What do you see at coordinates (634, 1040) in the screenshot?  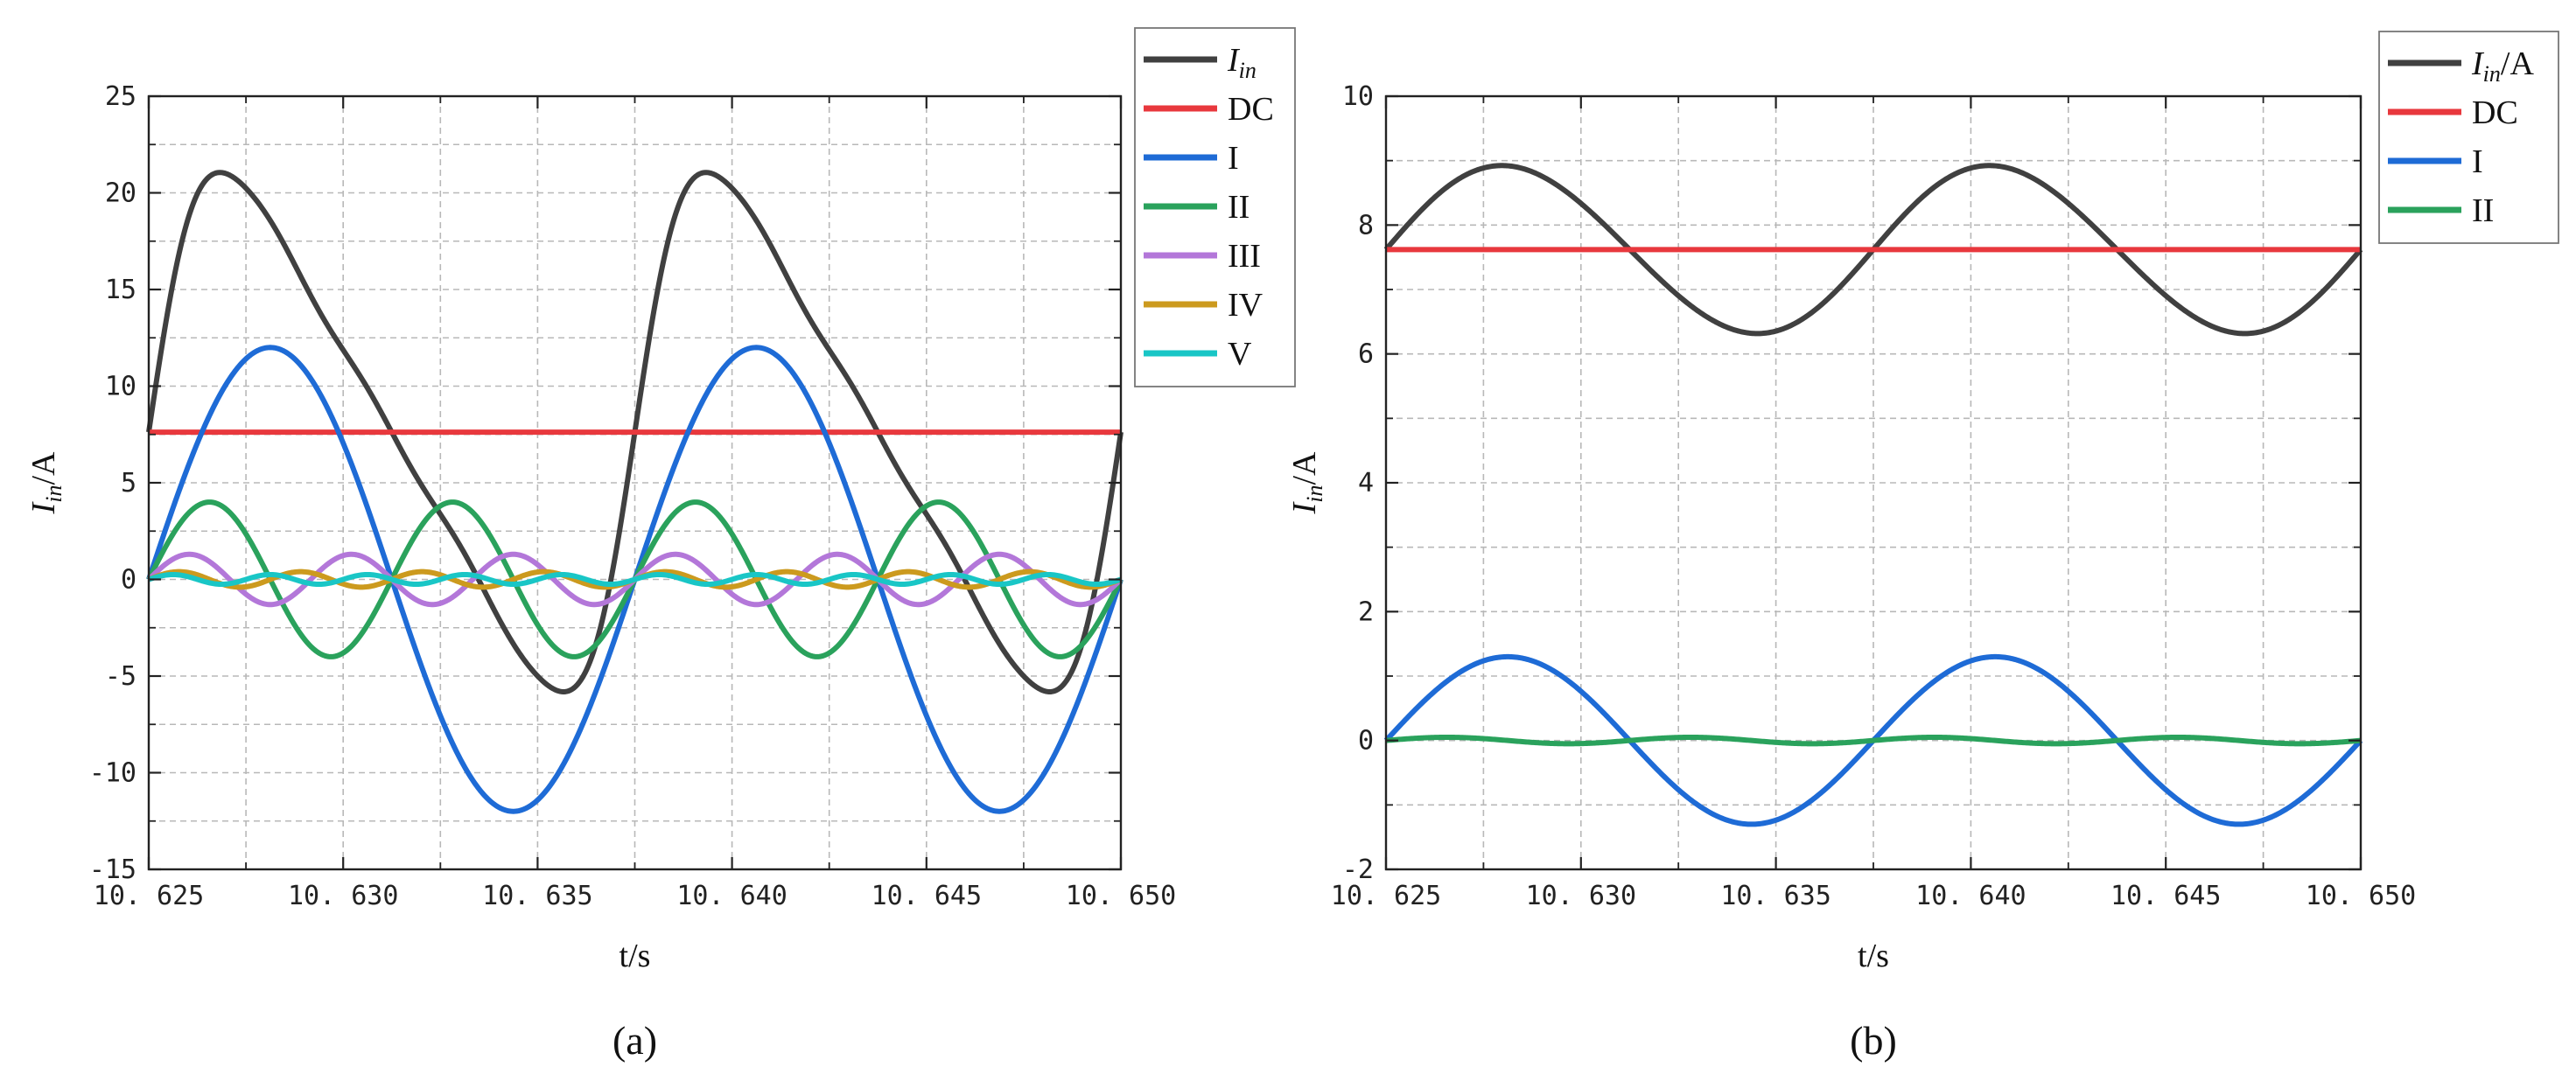 I see `panel-label: (a)` at bounding box center [634, 1040].